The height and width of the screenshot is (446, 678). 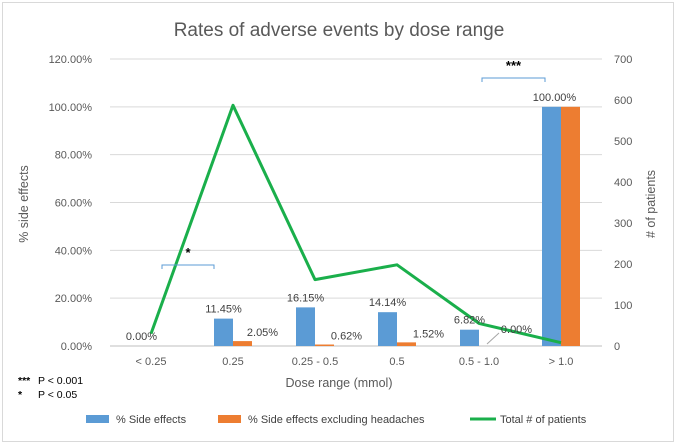 What do you see at coordinates (74, 251) in the screenshot?
I see `y-left-tick-label: 40.00%` at bounding box center [74, 251].